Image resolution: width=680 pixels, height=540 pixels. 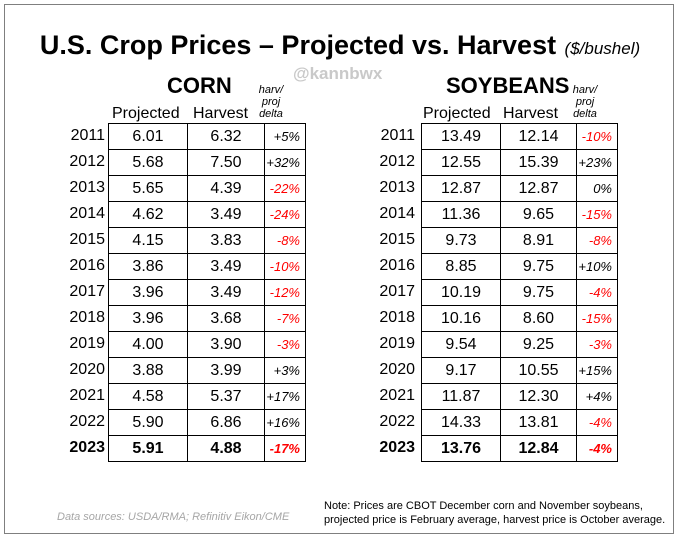 I want to click on projected-price-cell: 12.87, so click(x=461, y=188).